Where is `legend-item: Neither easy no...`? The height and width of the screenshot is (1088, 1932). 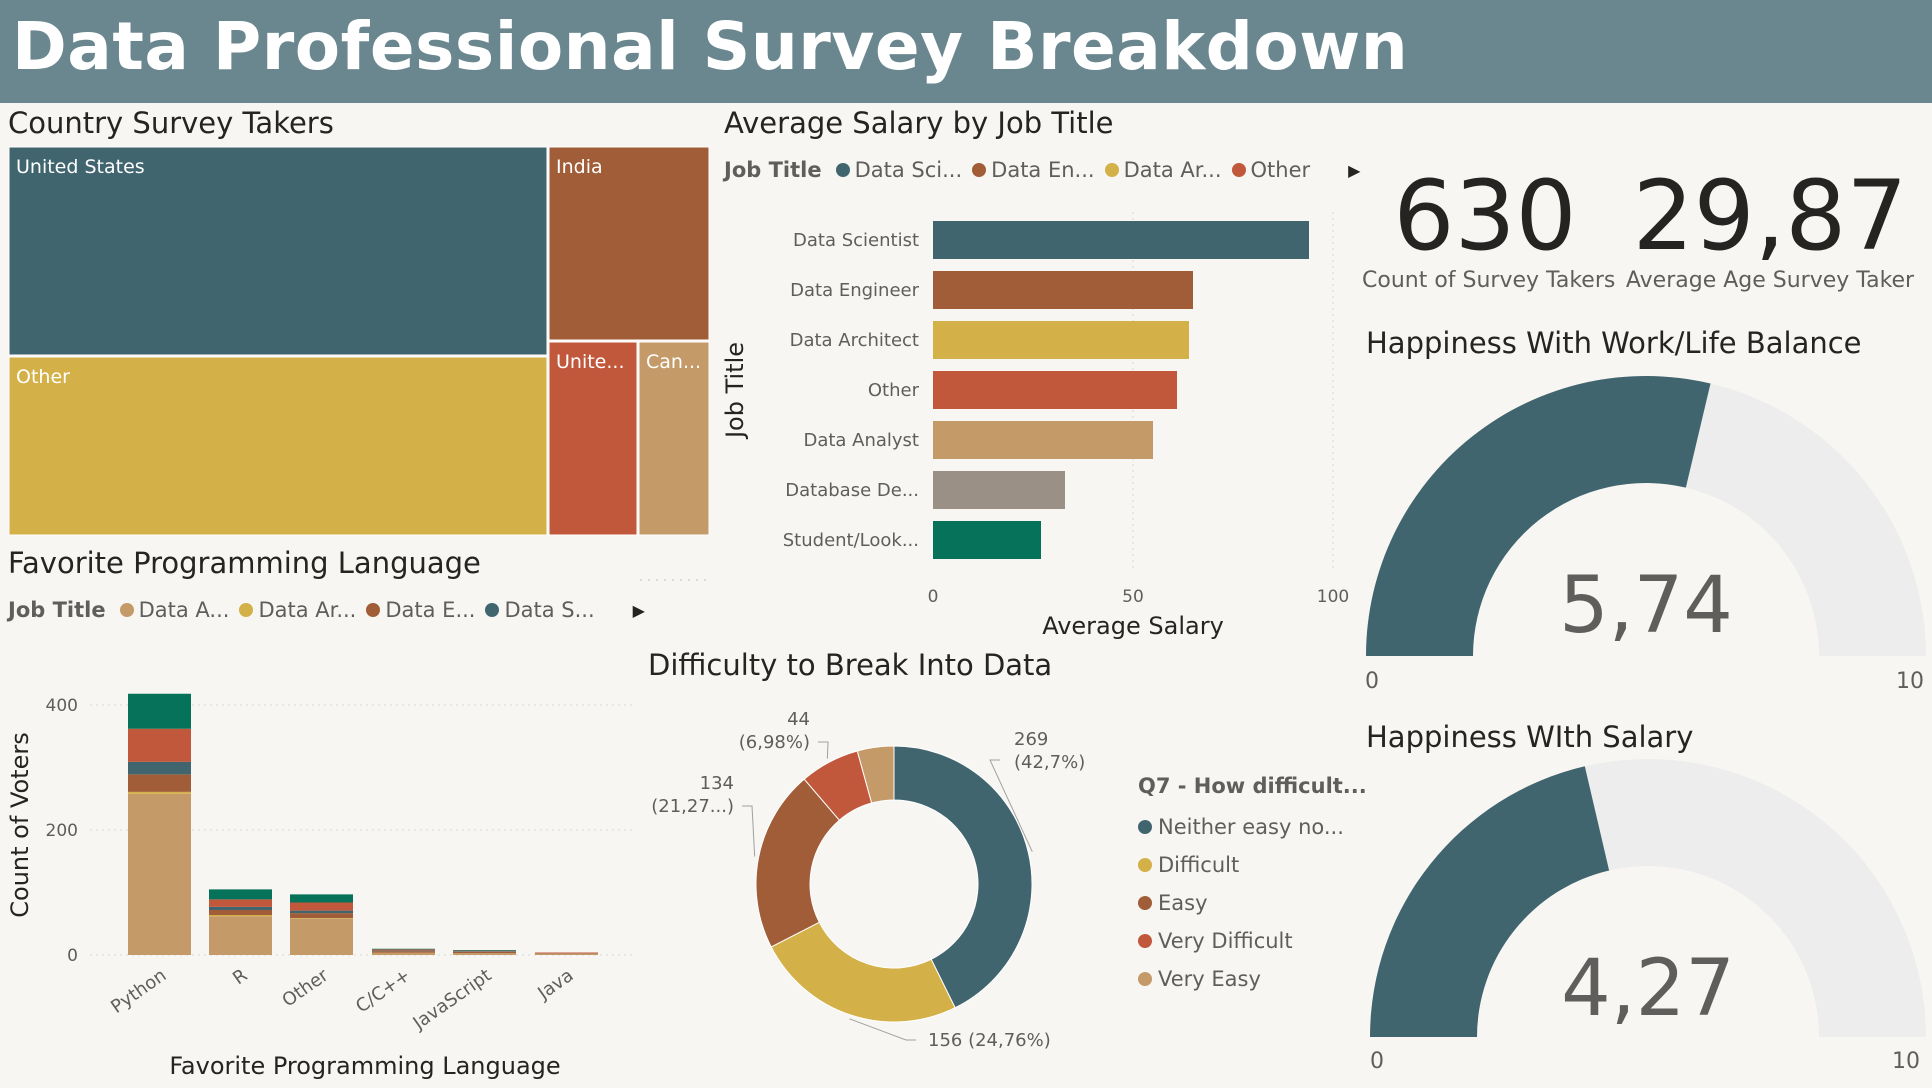
legend-item: Neither easy no... is located at coordinates (1252, 827).